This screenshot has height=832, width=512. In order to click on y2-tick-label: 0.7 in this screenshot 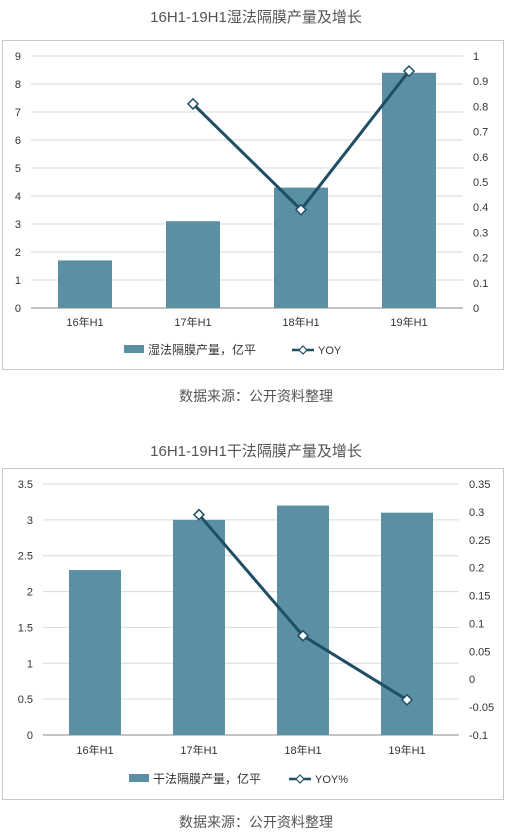, I will do `click(480, 133)`.